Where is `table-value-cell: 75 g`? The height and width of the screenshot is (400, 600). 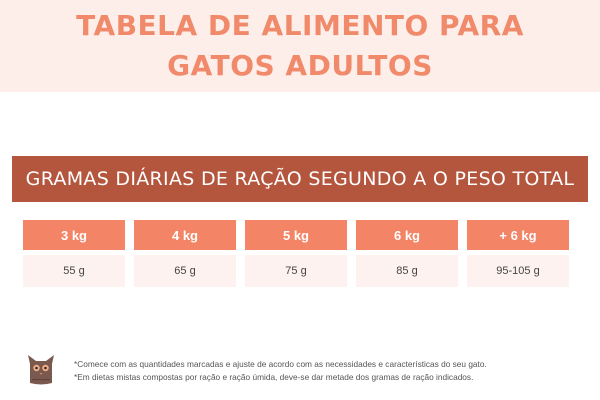 table-value-cell: 75 g is located at coordinates (296, 271).